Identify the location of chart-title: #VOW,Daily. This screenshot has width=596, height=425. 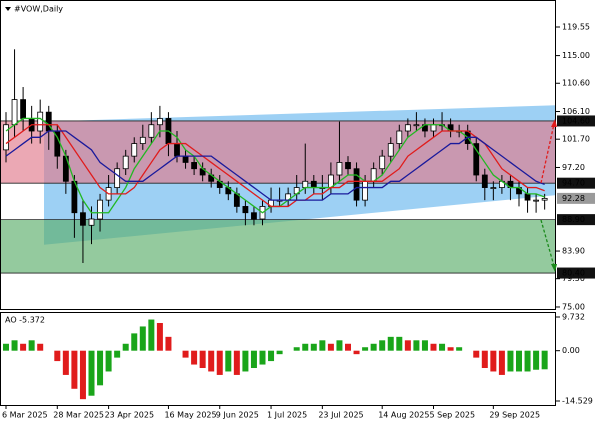
(38, 9).